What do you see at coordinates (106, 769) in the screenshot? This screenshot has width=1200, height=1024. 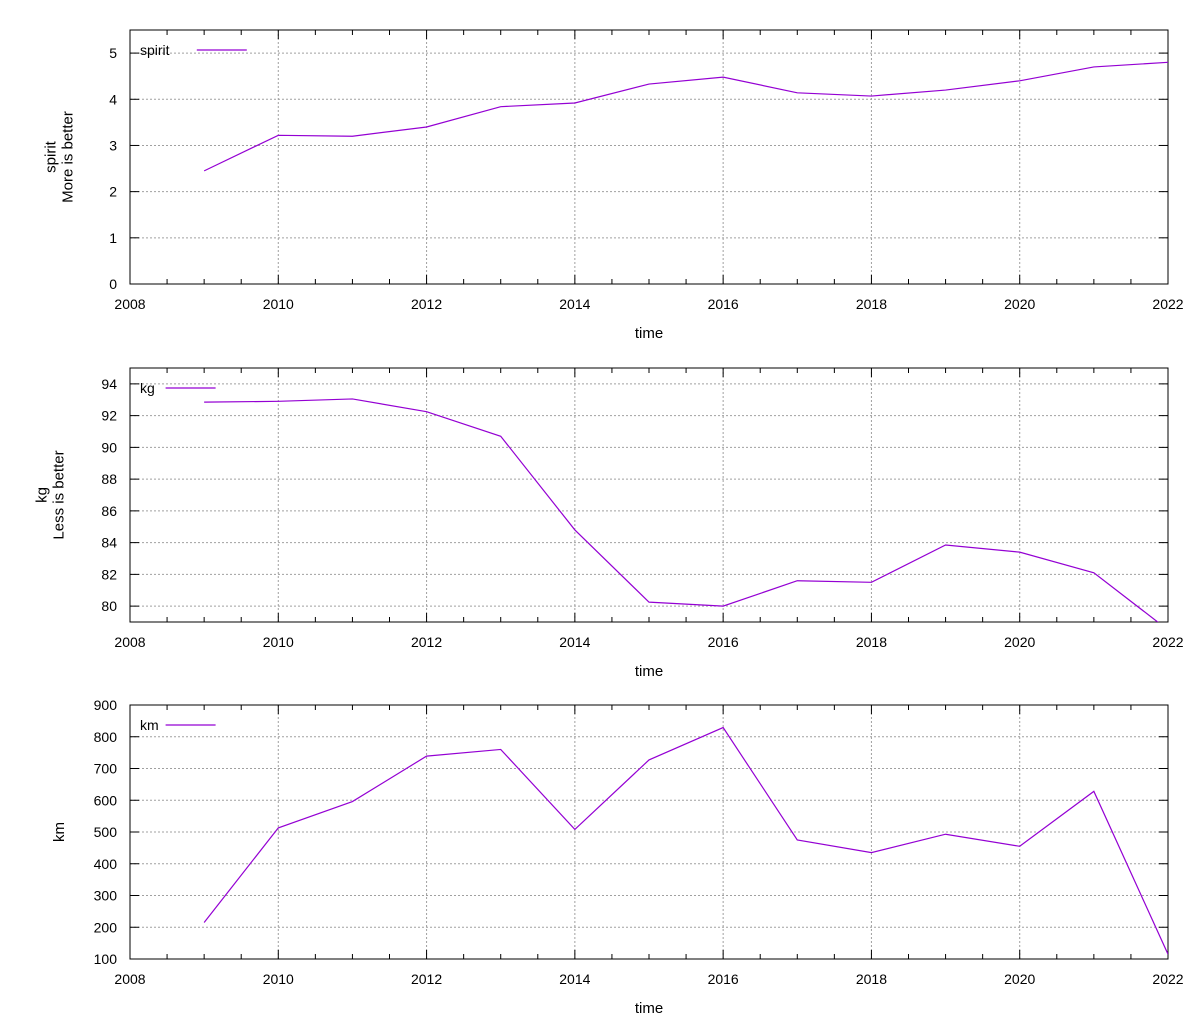 I see `y-tick-label: 700` at bounding box center [106, 769].